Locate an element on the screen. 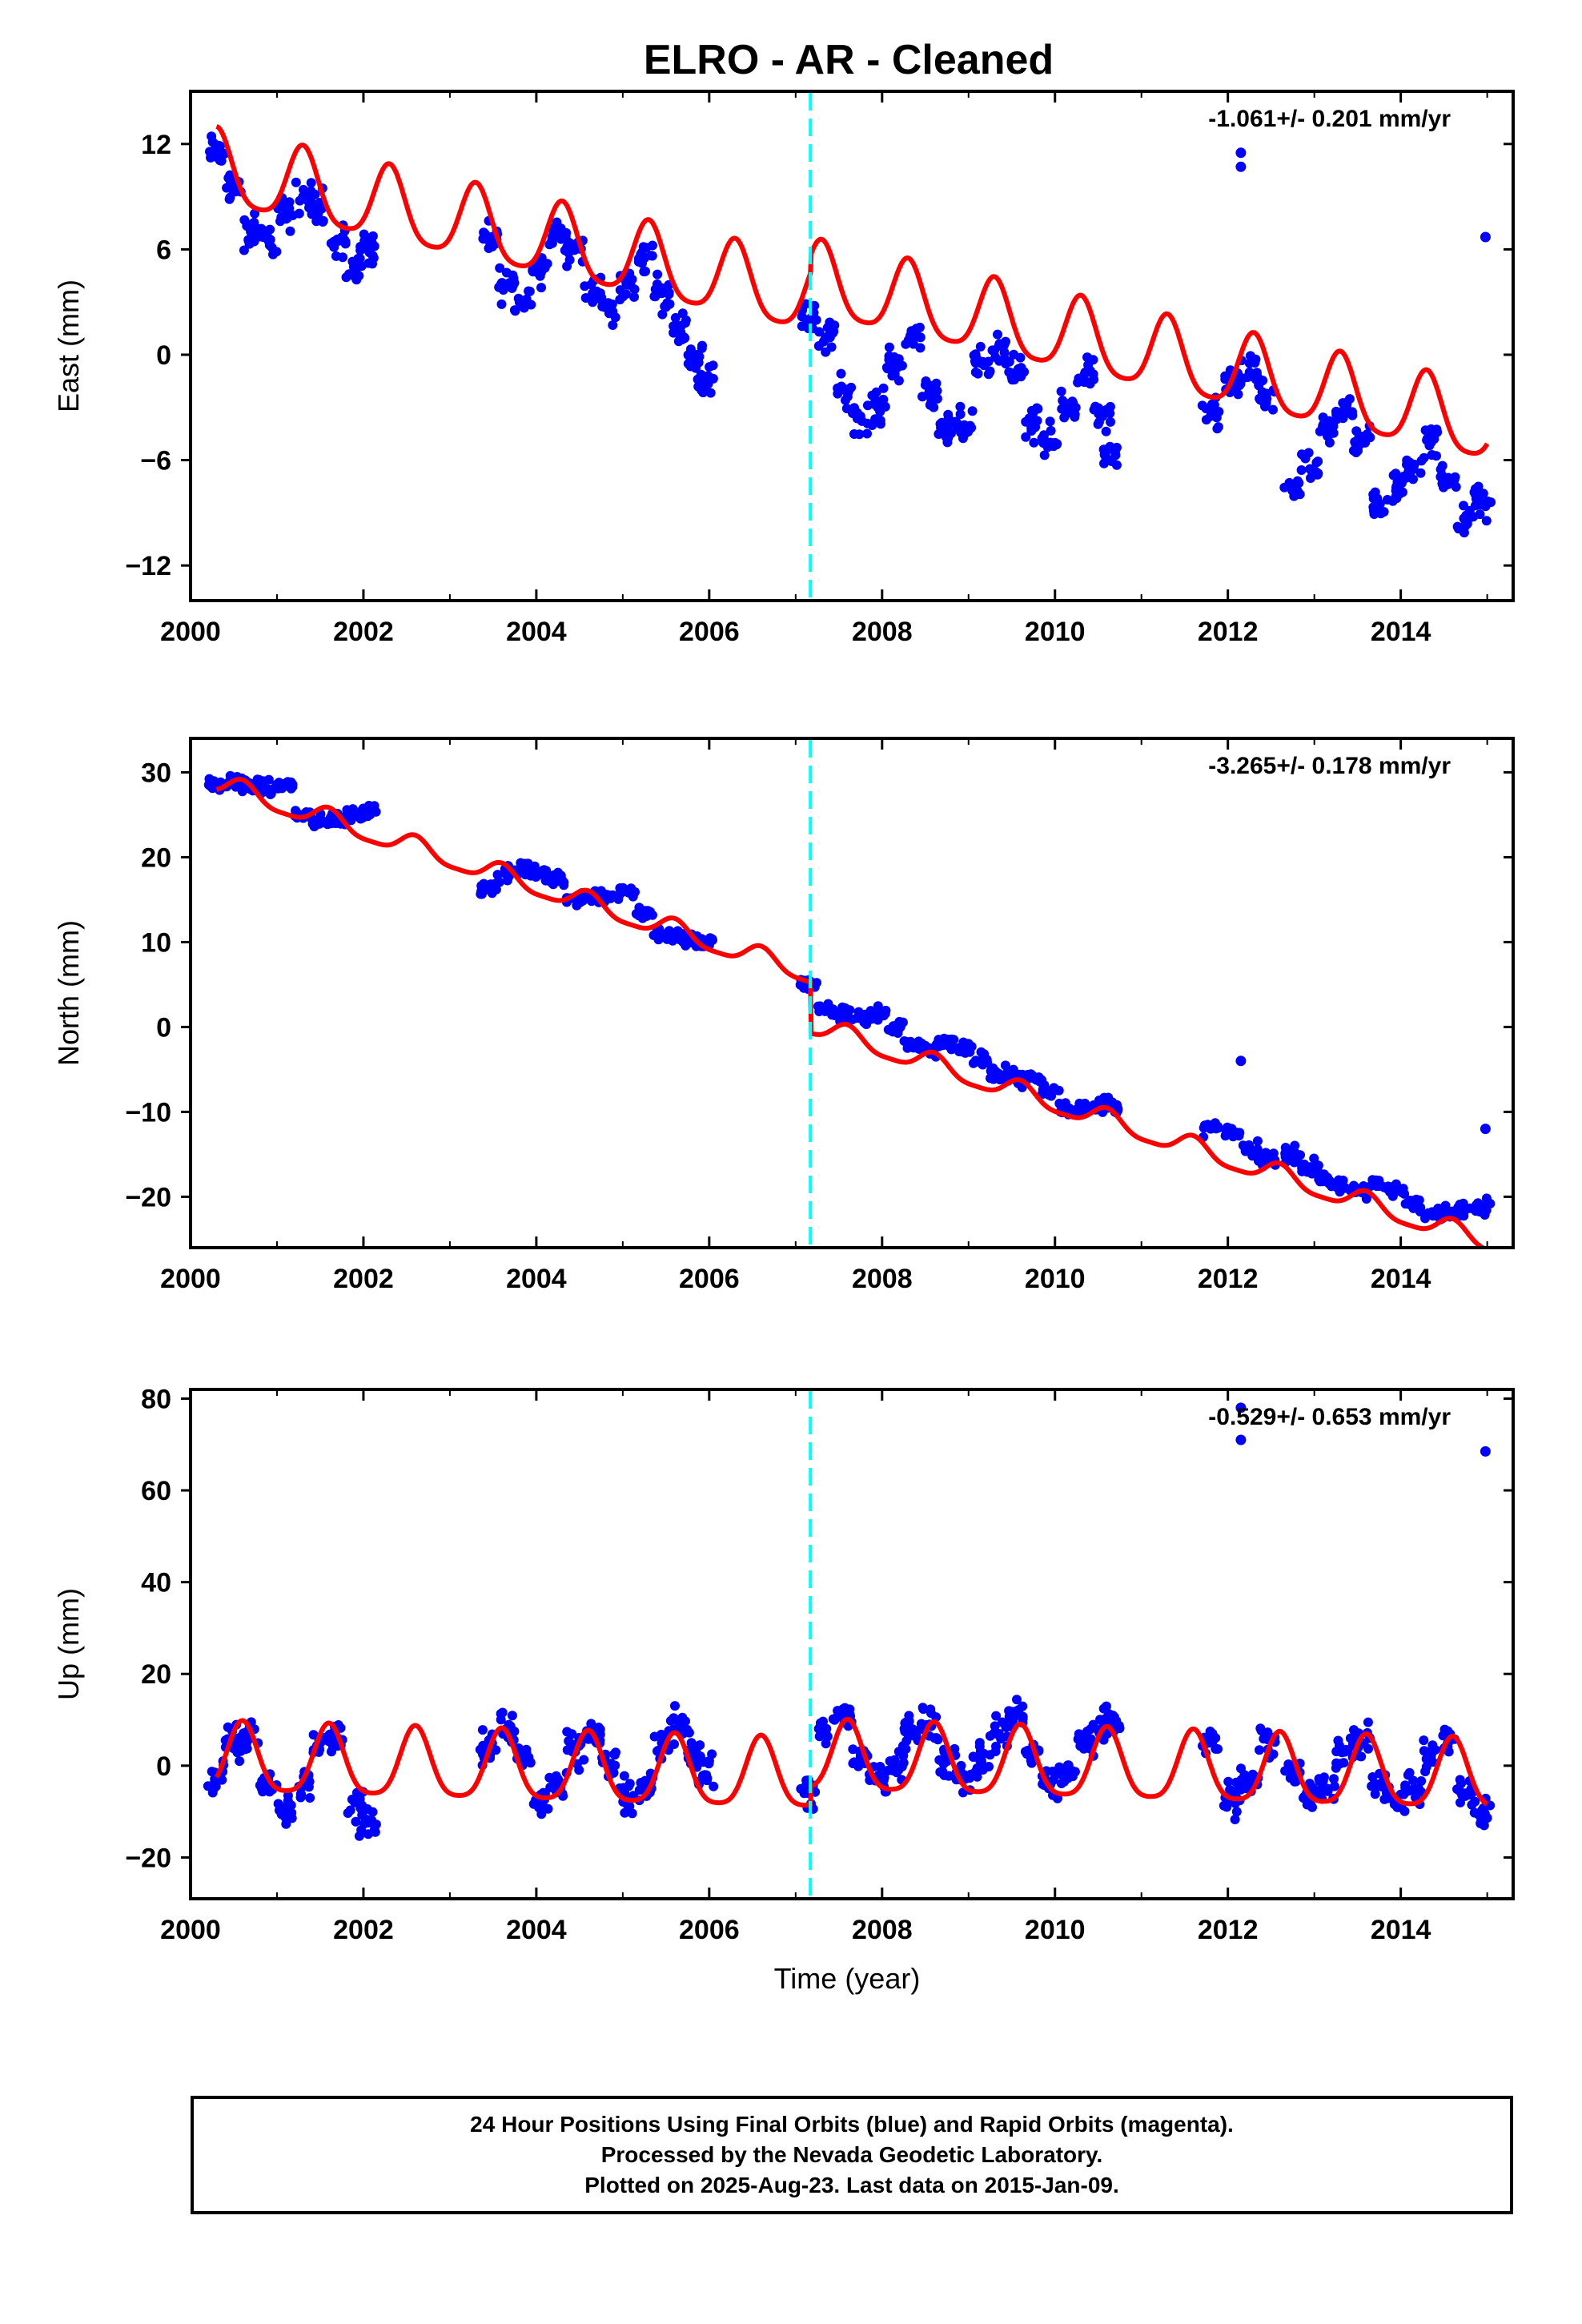 The width and height of the screenshot is (1582, 2324). y-axis-label: Up (mm) is located at coordinates (69, 1644).